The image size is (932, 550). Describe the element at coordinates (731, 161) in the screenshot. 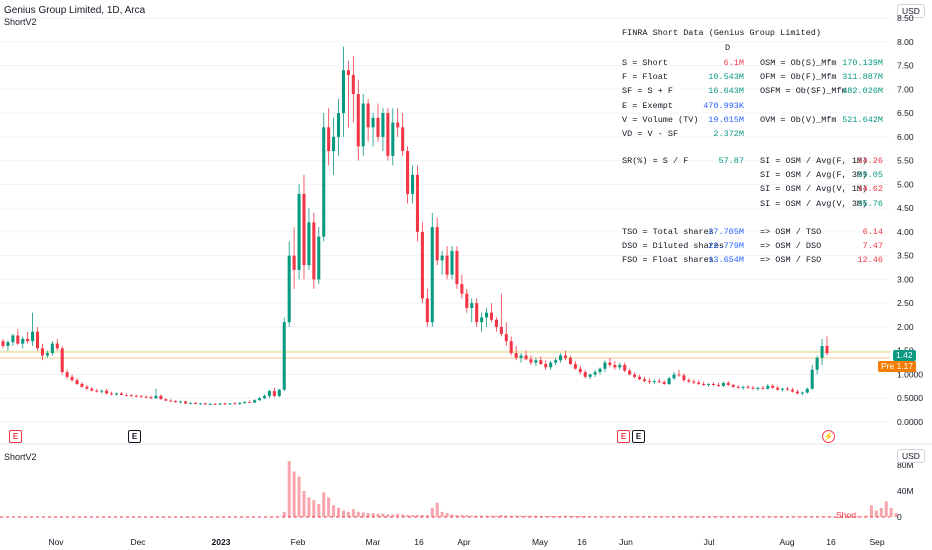

I see `row-value: 57.87` at that location.